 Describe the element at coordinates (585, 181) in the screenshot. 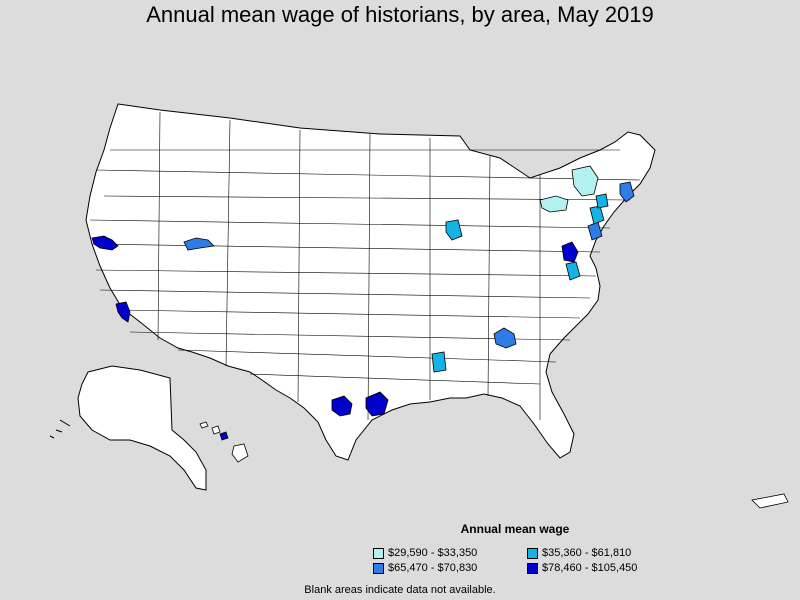

I see `area-upstate-new-york` at that location.